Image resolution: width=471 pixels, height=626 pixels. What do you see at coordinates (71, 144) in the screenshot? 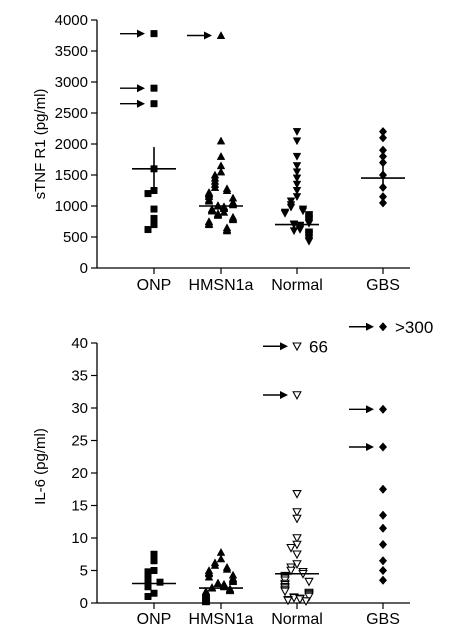
I see `y-tick-label: 2000` at bounding box center [71, 144].